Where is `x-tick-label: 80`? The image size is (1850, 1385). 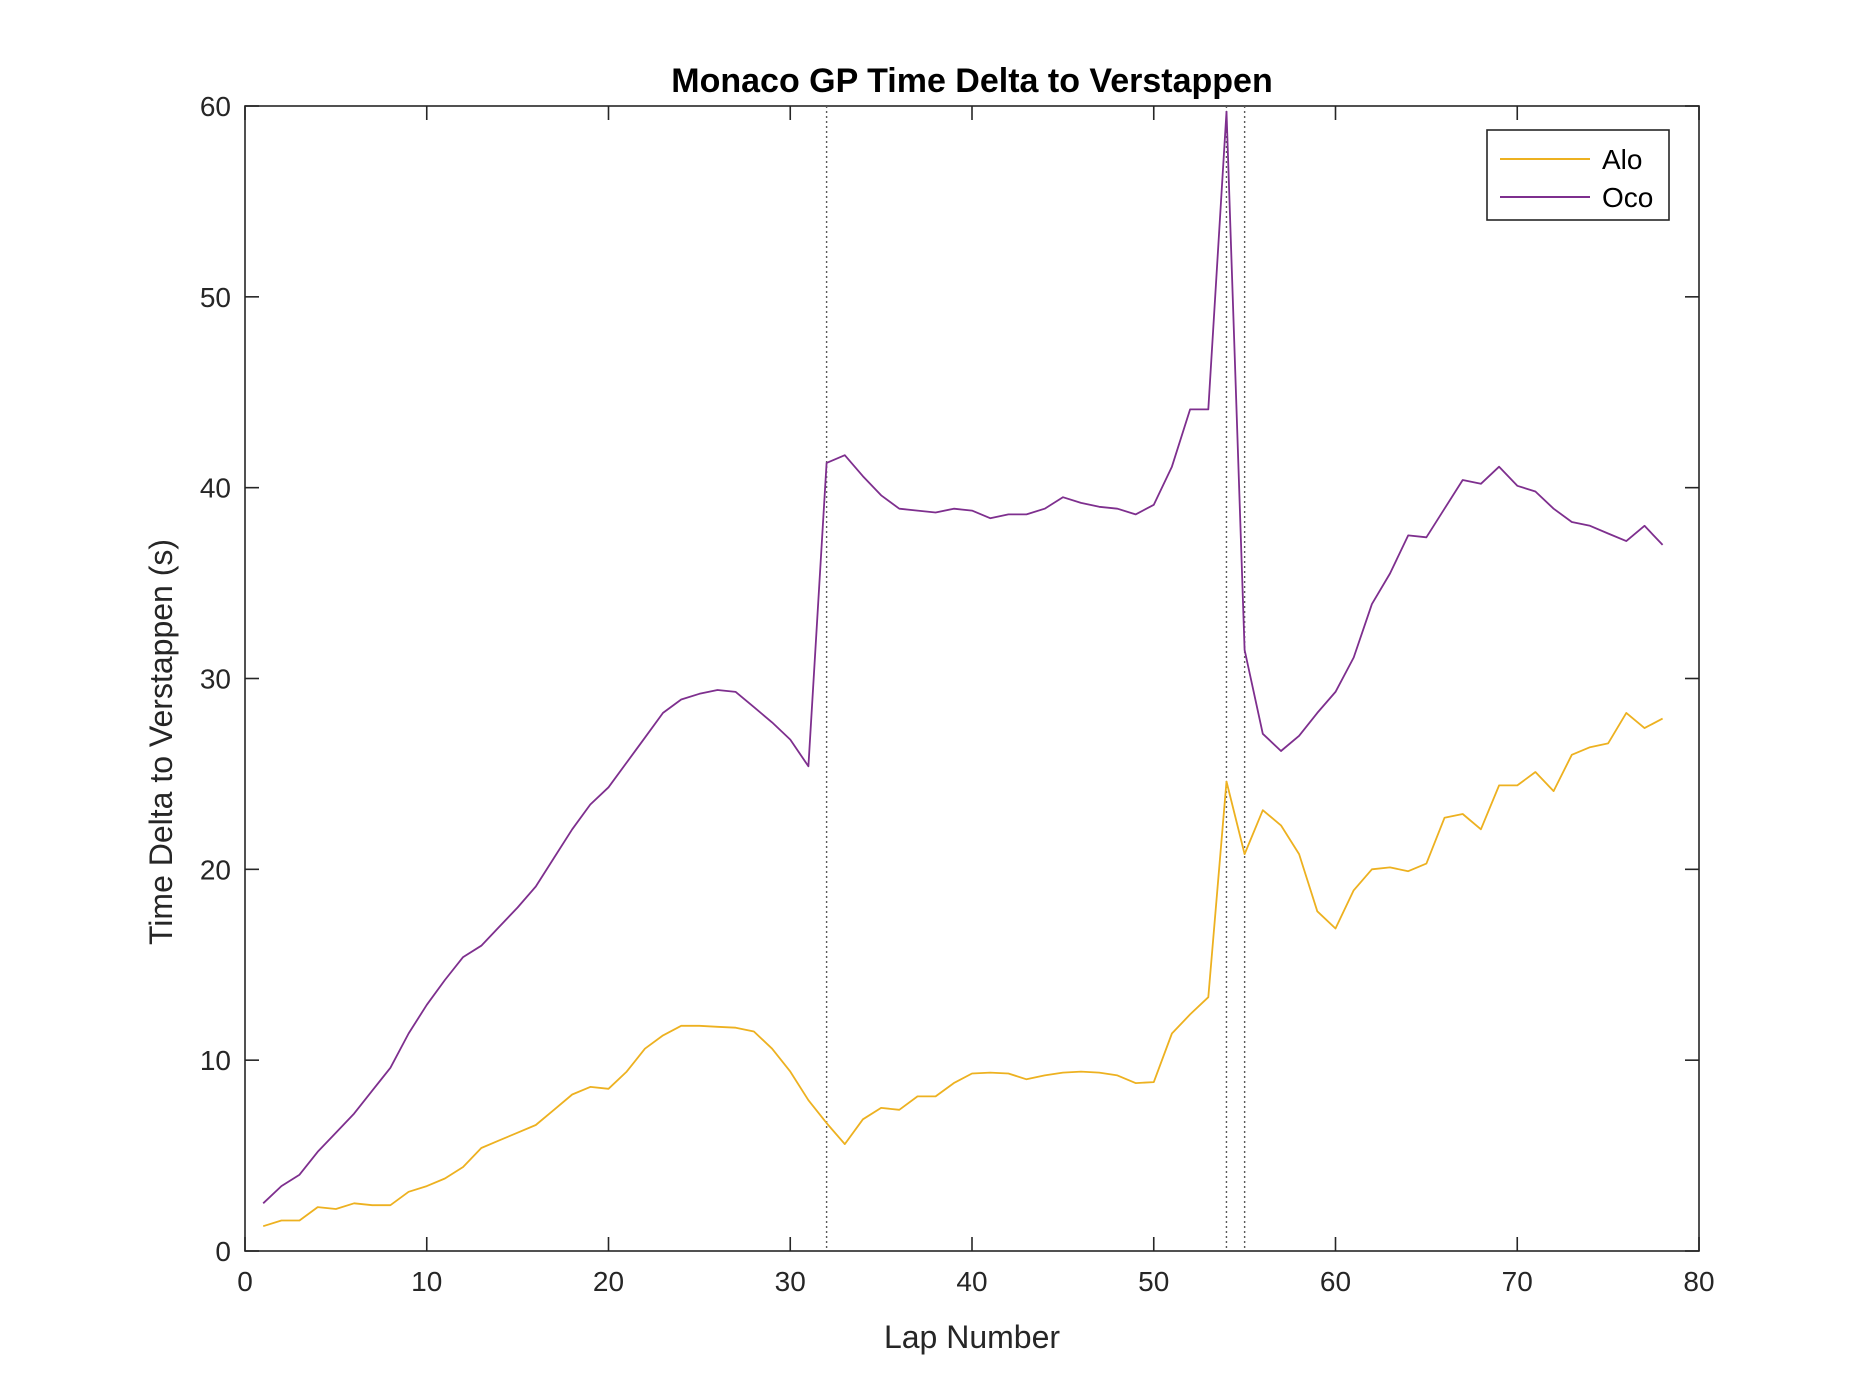
x-tick-label: 80 is located at coordinates (1698, 1281).